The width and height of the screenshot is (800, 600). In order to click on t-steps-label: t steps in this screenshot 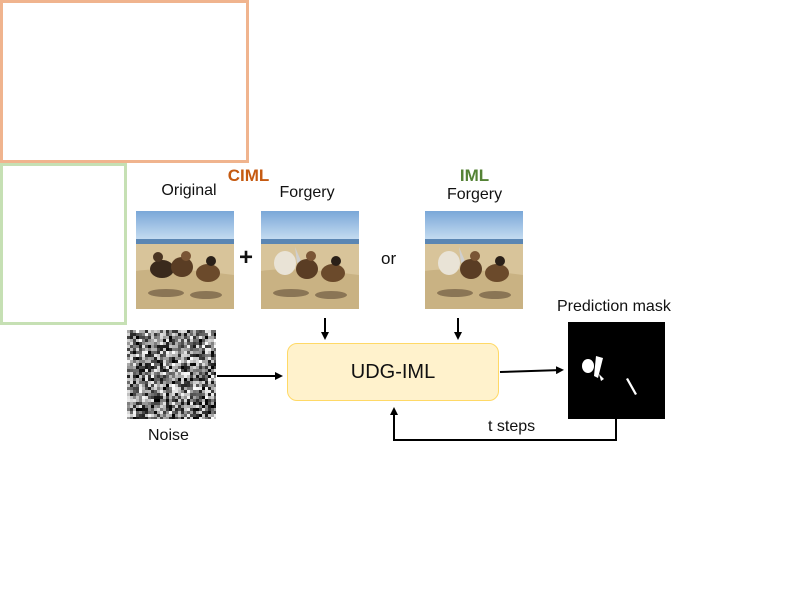, I will do `click(512, 426)`.